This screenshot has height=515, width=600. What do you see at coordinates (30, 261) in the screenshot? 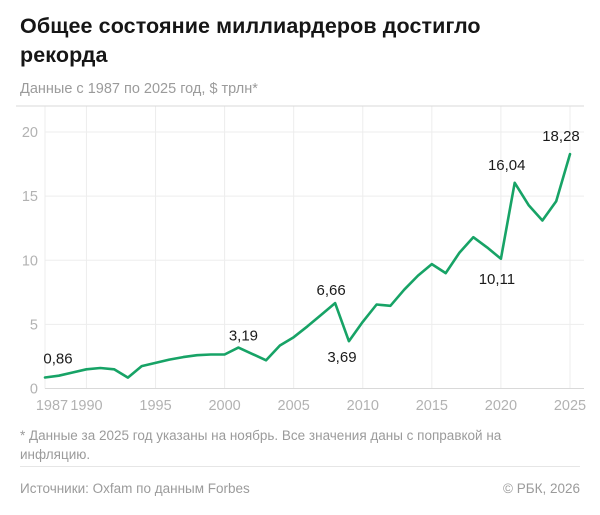
I see `y-axis-tick-label: 10` at bounding box center [30, 261].